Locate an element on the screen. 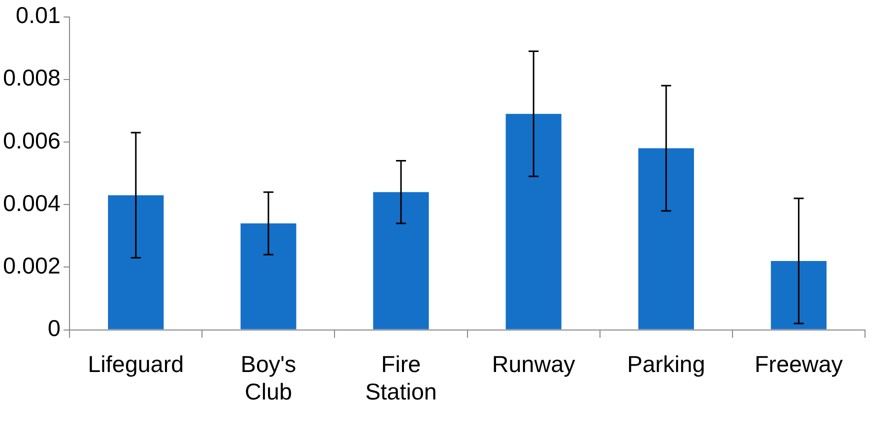 The width and height of the screenshot is (875, 421). y-tick-label: 0.002 is located at coordinates (31, 265).